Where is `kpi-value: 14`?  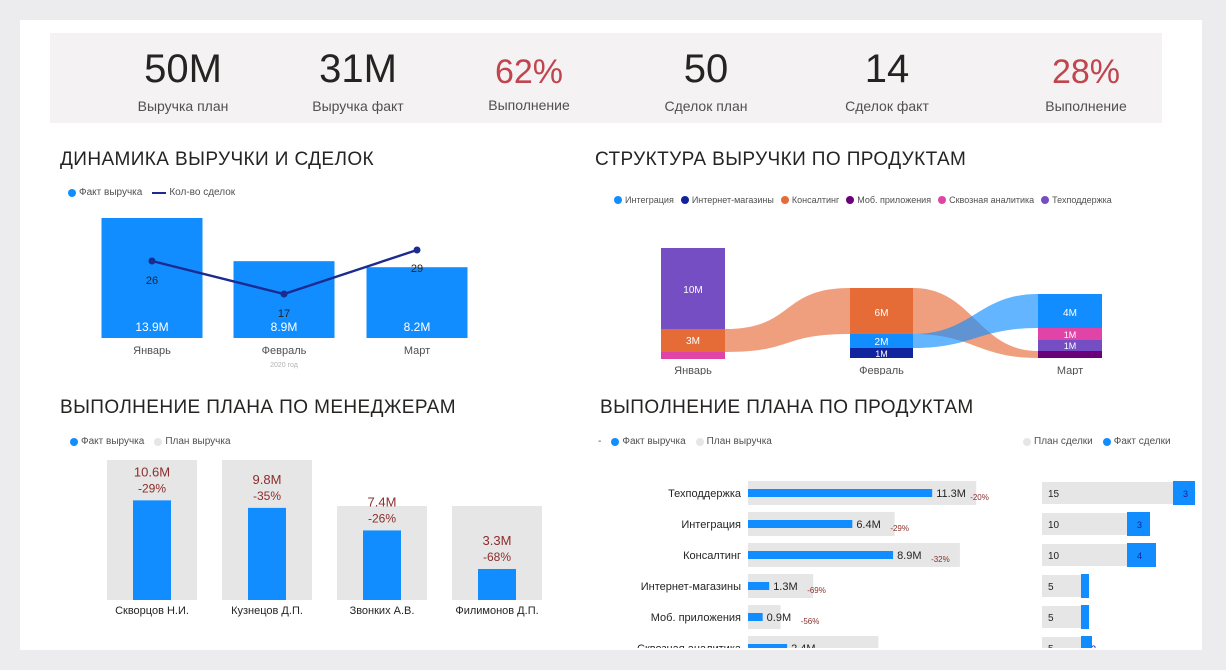 kpi-value: 14 is located at coordinates (887, 69).